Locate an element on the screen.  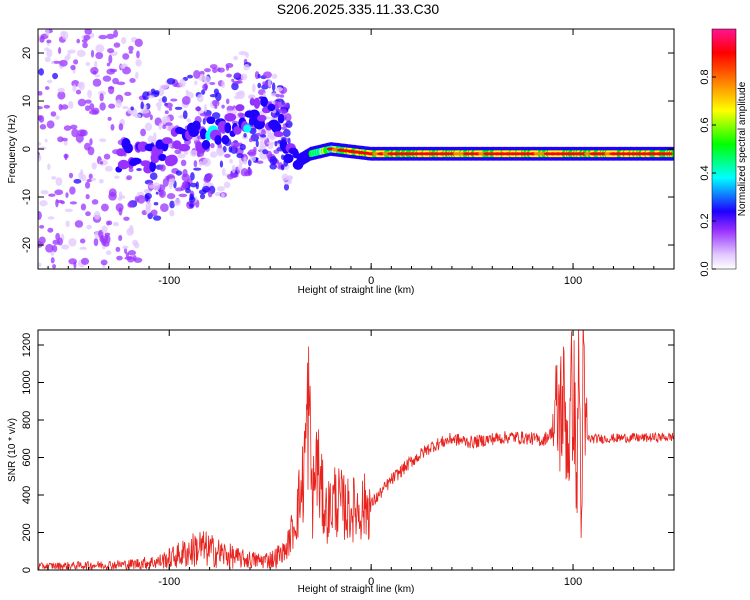
colorbar-tick-label: 0.0 is located at coordinates (705, 268).